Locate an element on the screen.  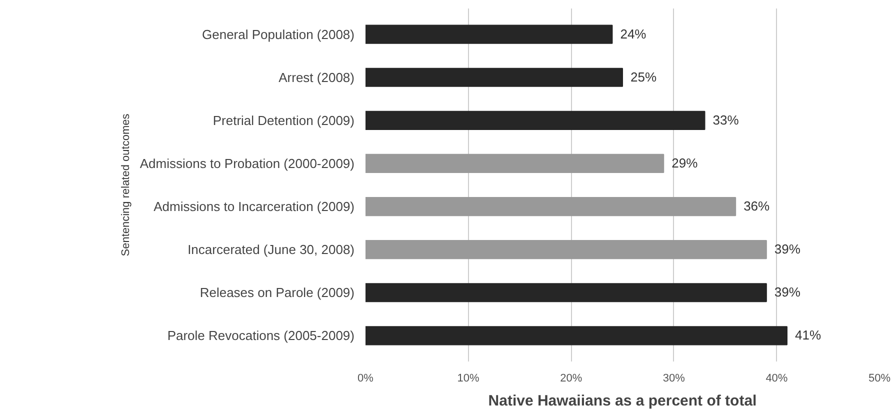
y-tick-label: Arrest (2008) is located at coordinates (316, 77).